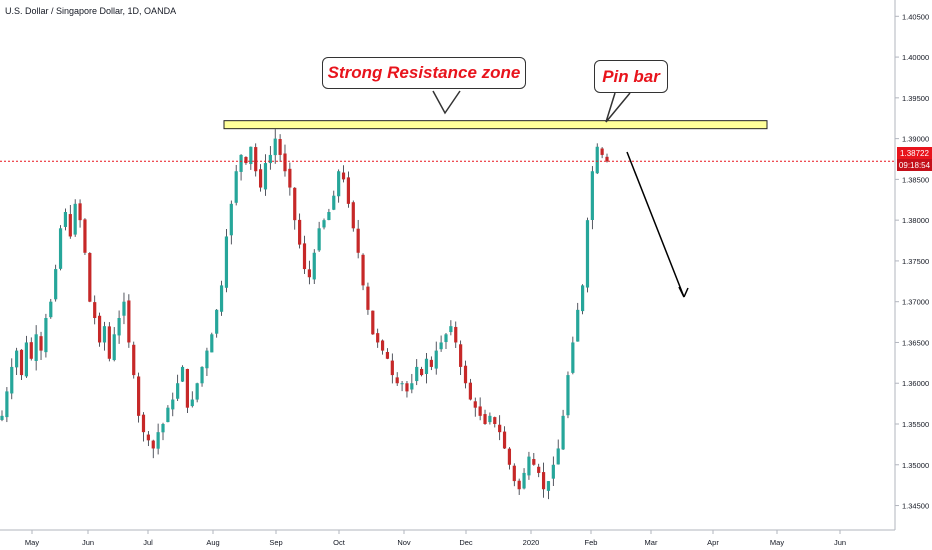 This screenshot has height=550, width=932. I want to click on x-tick-label-11: Apr, so click(713, 542).